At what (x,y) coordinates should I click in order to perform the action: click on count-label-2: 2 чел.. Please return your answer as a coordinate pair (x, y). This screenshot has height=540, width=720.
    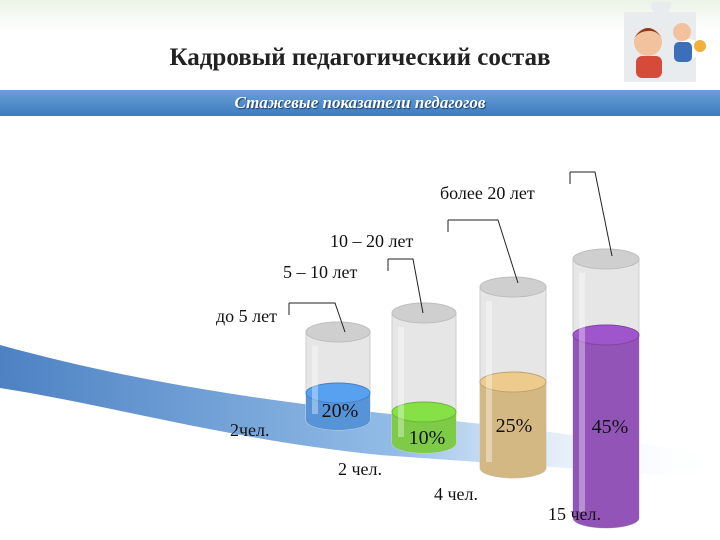
    Looking at the image, I should click on (360, 469).